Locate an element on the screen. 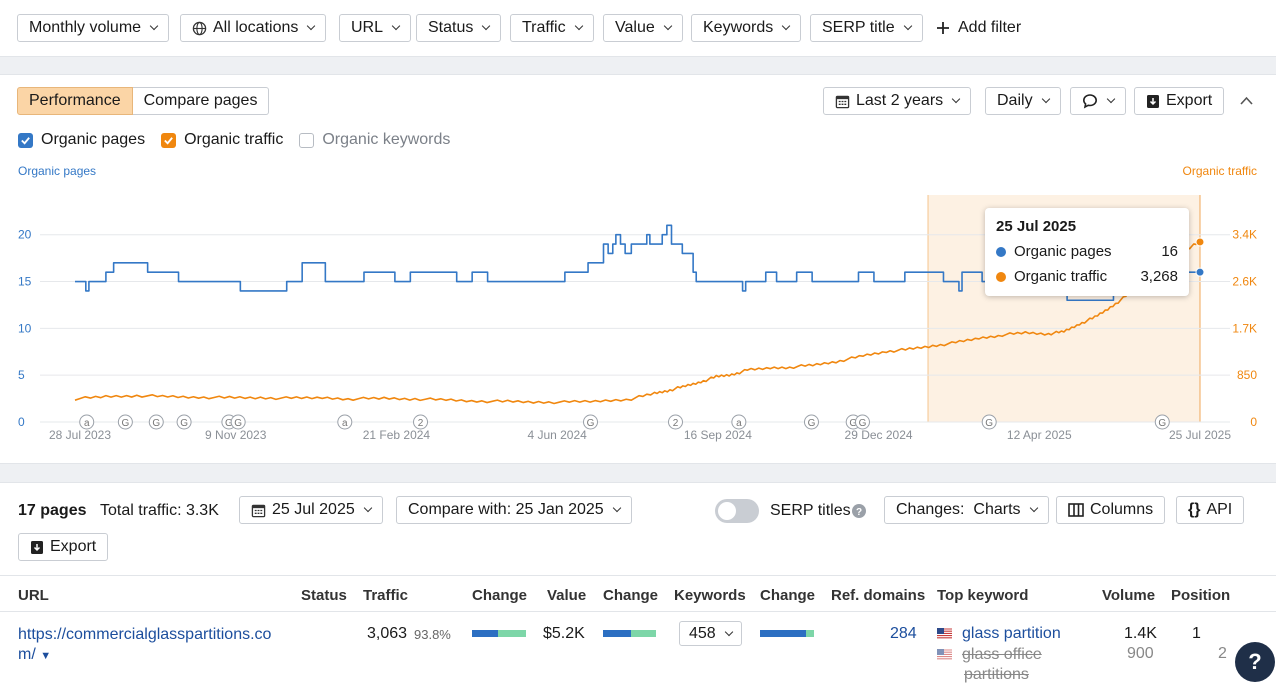 The image size is (1276, 691). total-traffic: Total traffic: 3.3K is located at coordinates (159, 510).